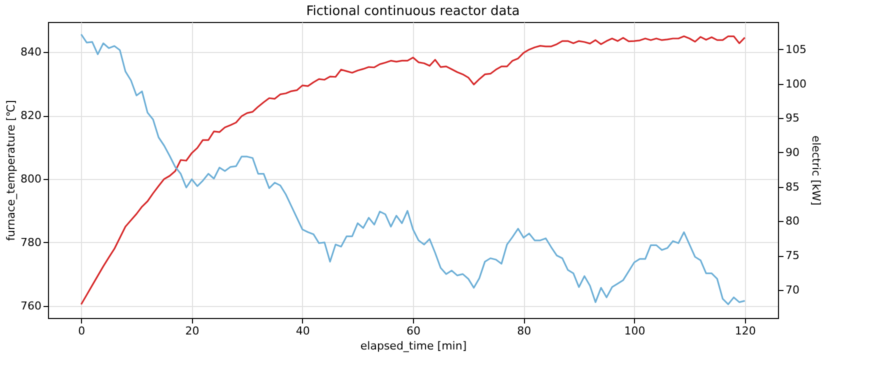  I want to click on y2-tick-label: 100, so click(796, 83).